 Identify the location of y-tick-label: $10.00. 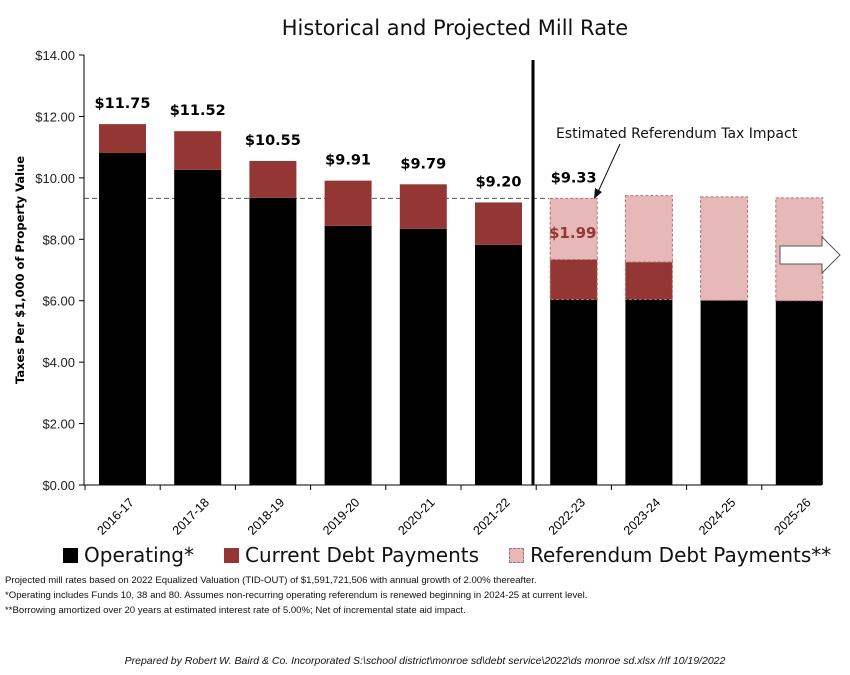
(55, 178).